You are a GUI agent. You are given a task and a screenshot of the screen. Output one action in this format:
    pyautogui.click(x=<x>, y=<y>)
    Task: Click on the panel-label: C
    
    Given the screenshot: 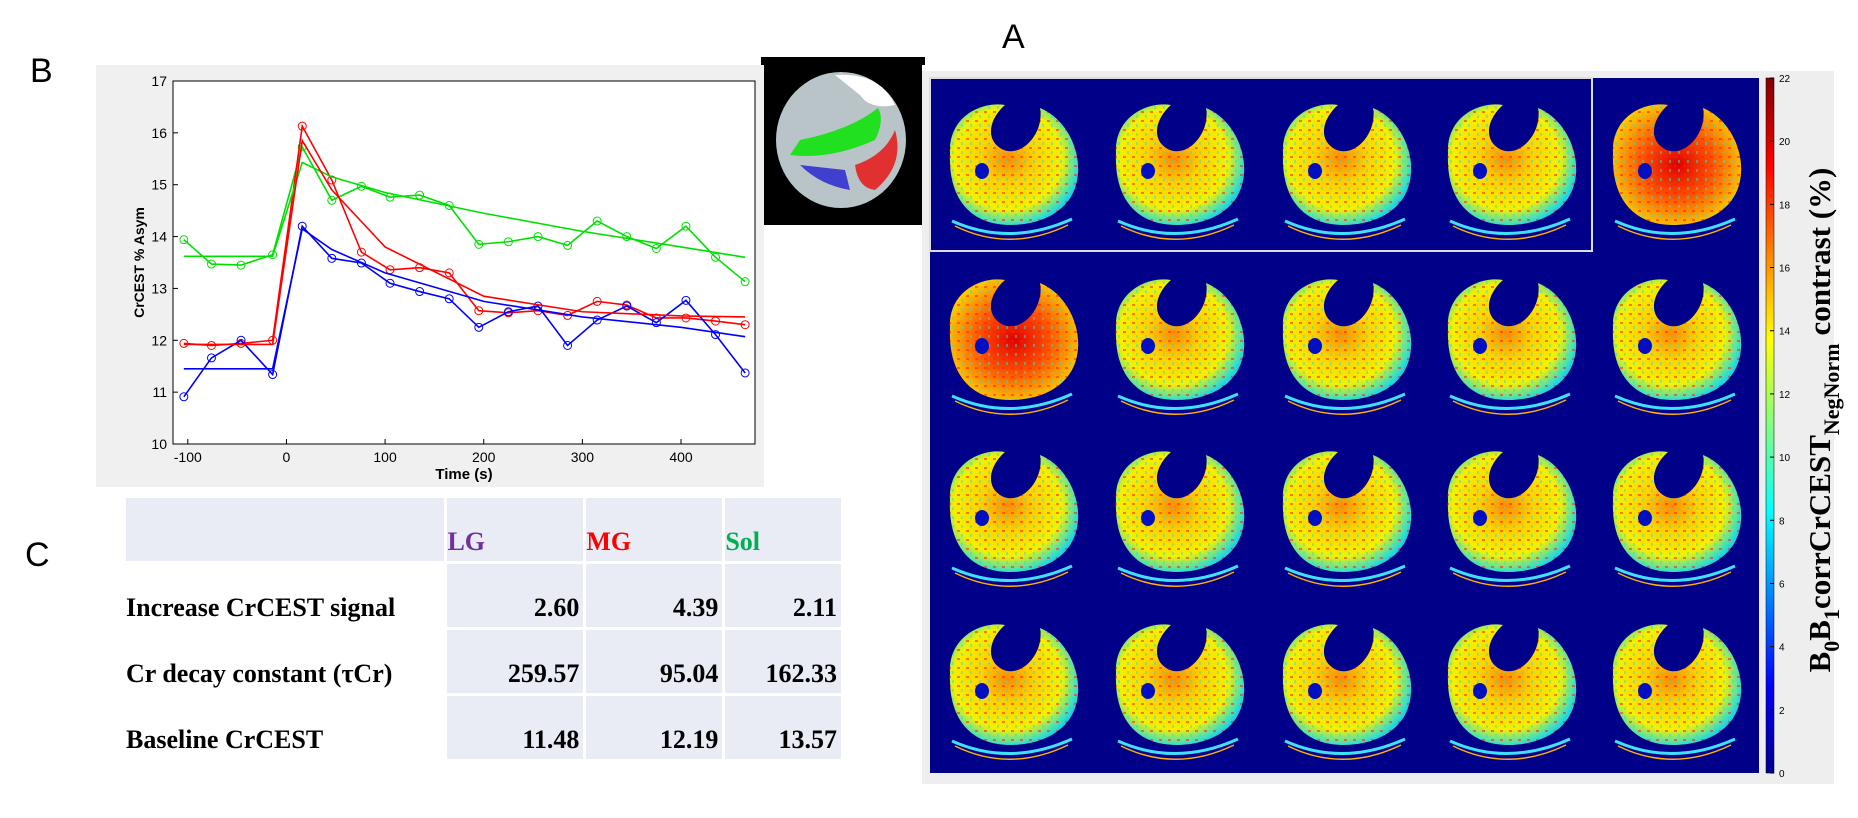 What is the action you would take?
    pyautogui.click(x=37, y=555)
    